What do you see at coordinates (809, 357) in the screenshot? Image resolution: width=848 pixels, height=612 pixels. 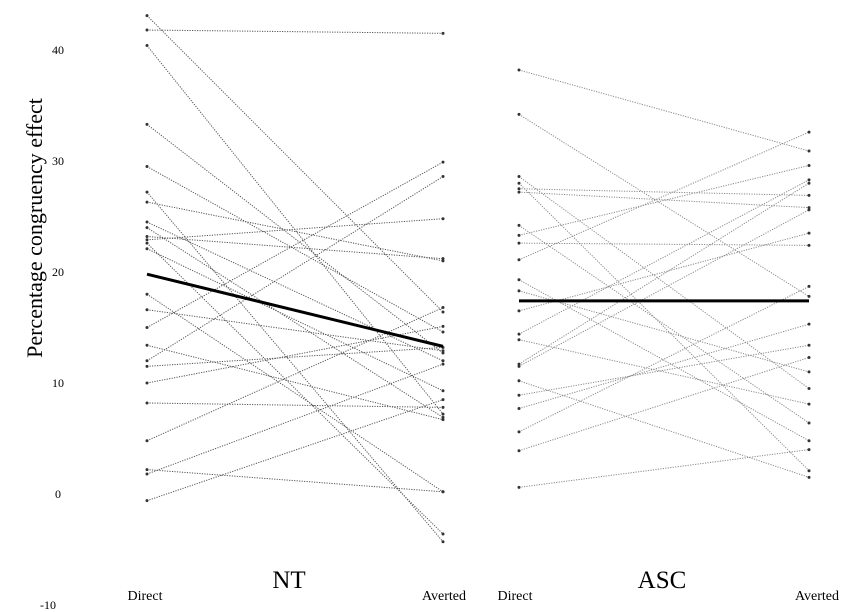 I see `asc-participant-22-averted-point` at bounding box center [809, 357].